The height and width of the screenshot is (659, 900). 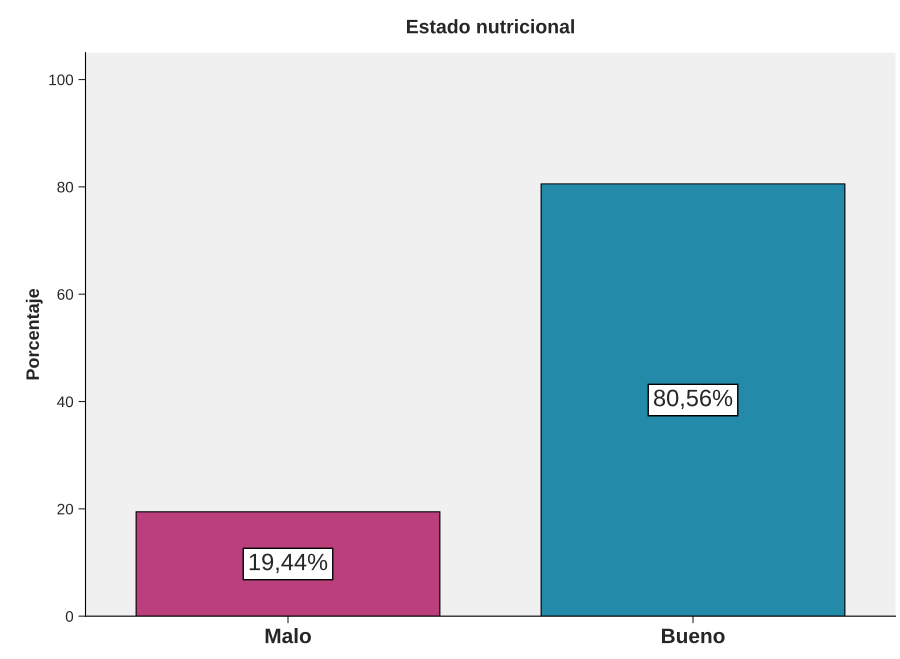 What do you see at coordinates (61, 80) in the screenshot?
I see `y-tick-label: 100` at bounding box center [61, 80].